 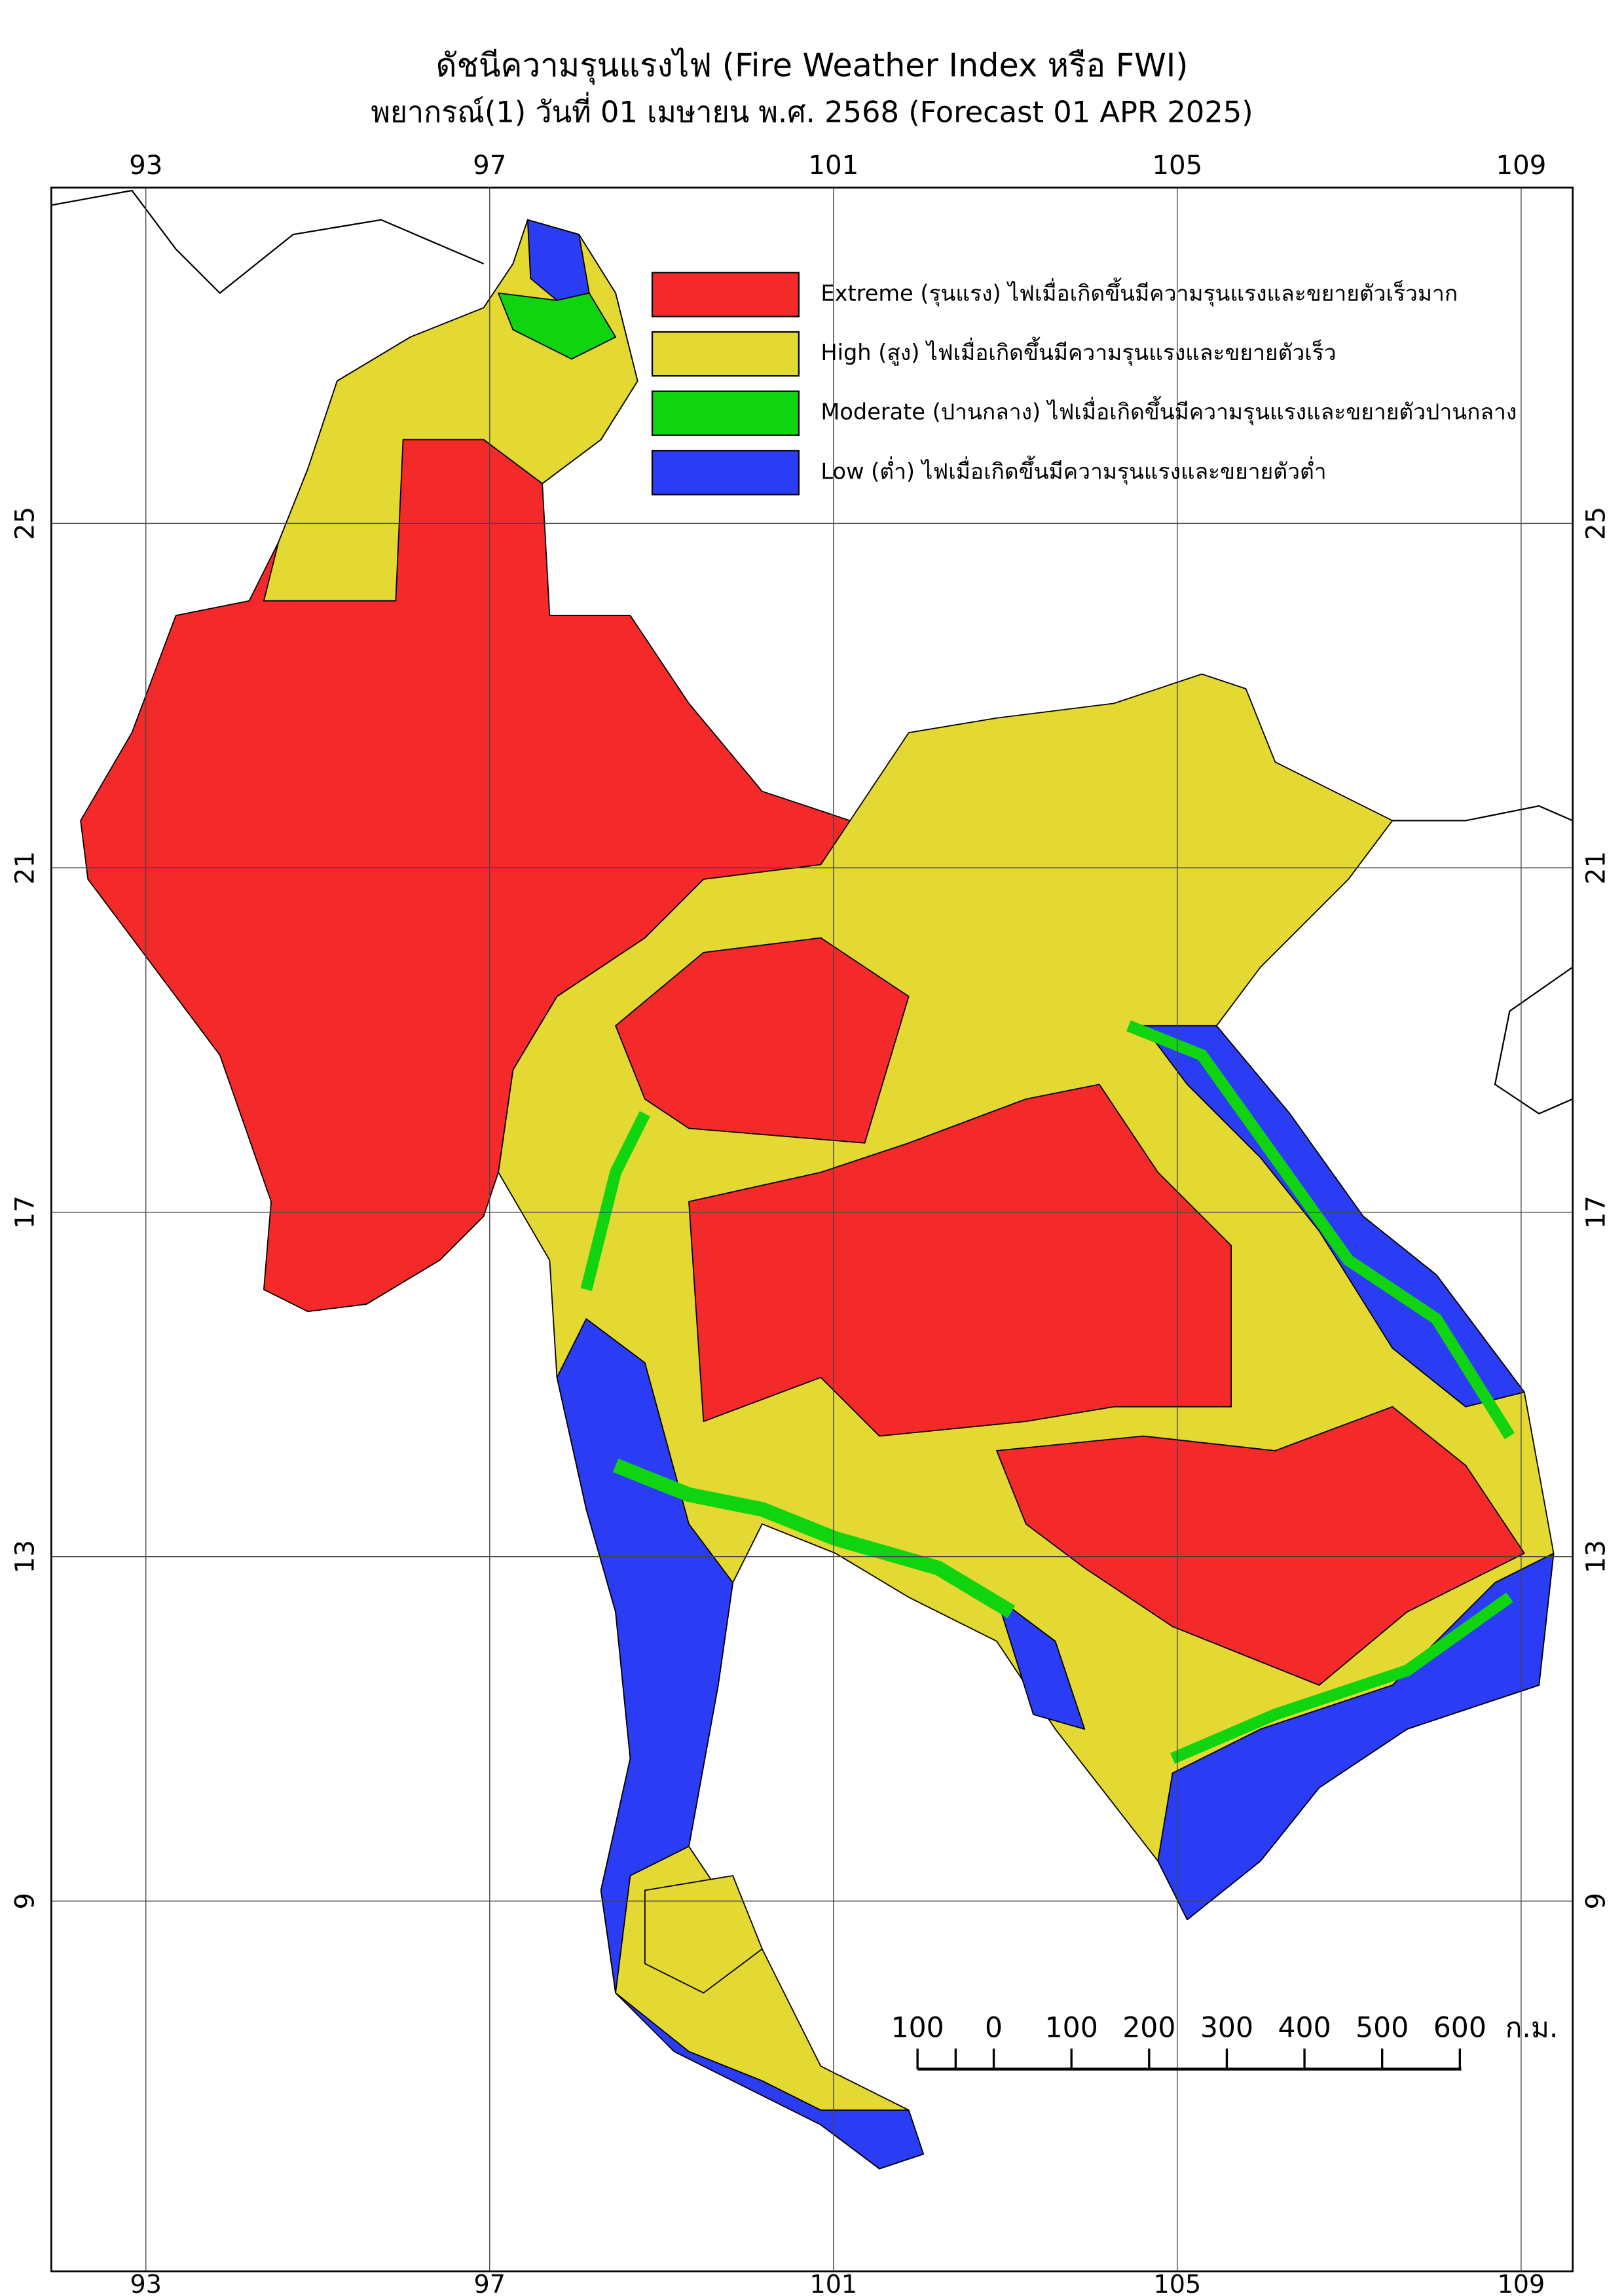 I want to click on scale-unit: ก.ม., so click(x=1532, y=2029).